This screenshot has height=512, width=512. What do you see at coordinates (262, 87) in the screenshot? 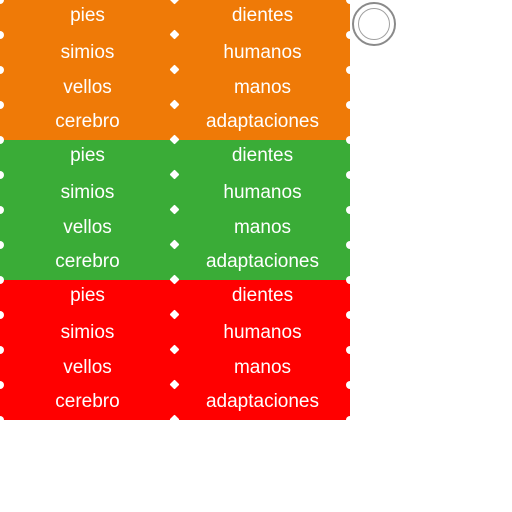
I see `tile-orange-manos: manos` at bounding box center [262, 87].